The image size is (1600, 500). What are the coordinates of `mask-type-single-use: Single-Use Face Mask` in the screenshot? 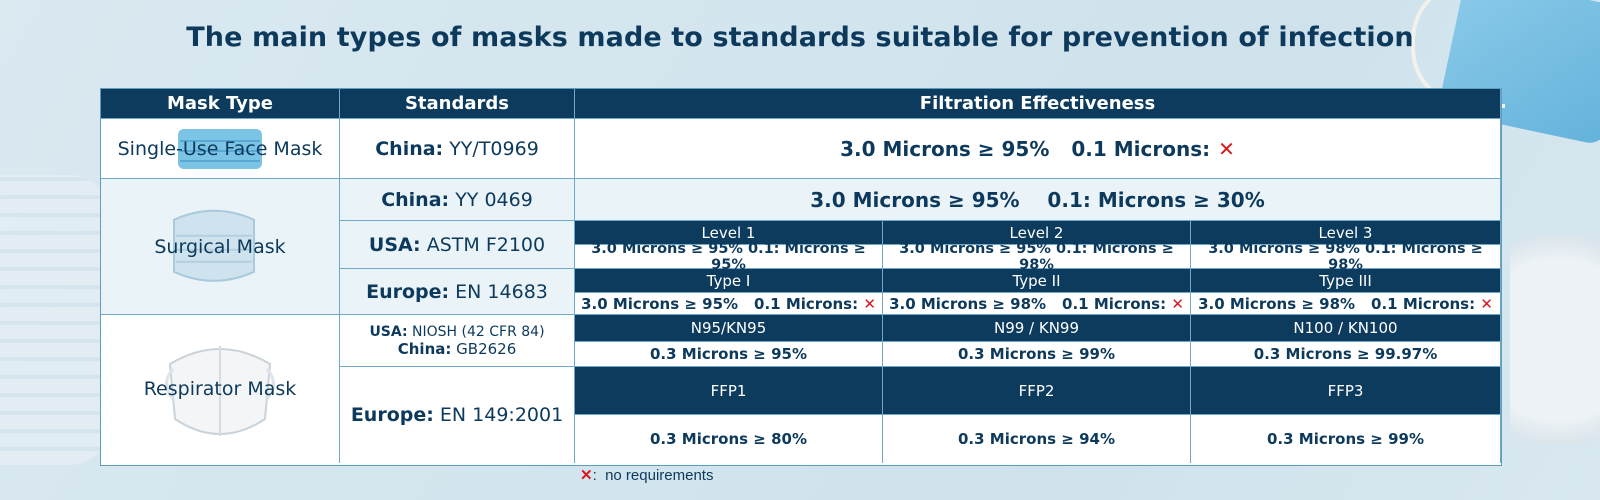 It's located at (220, 149).